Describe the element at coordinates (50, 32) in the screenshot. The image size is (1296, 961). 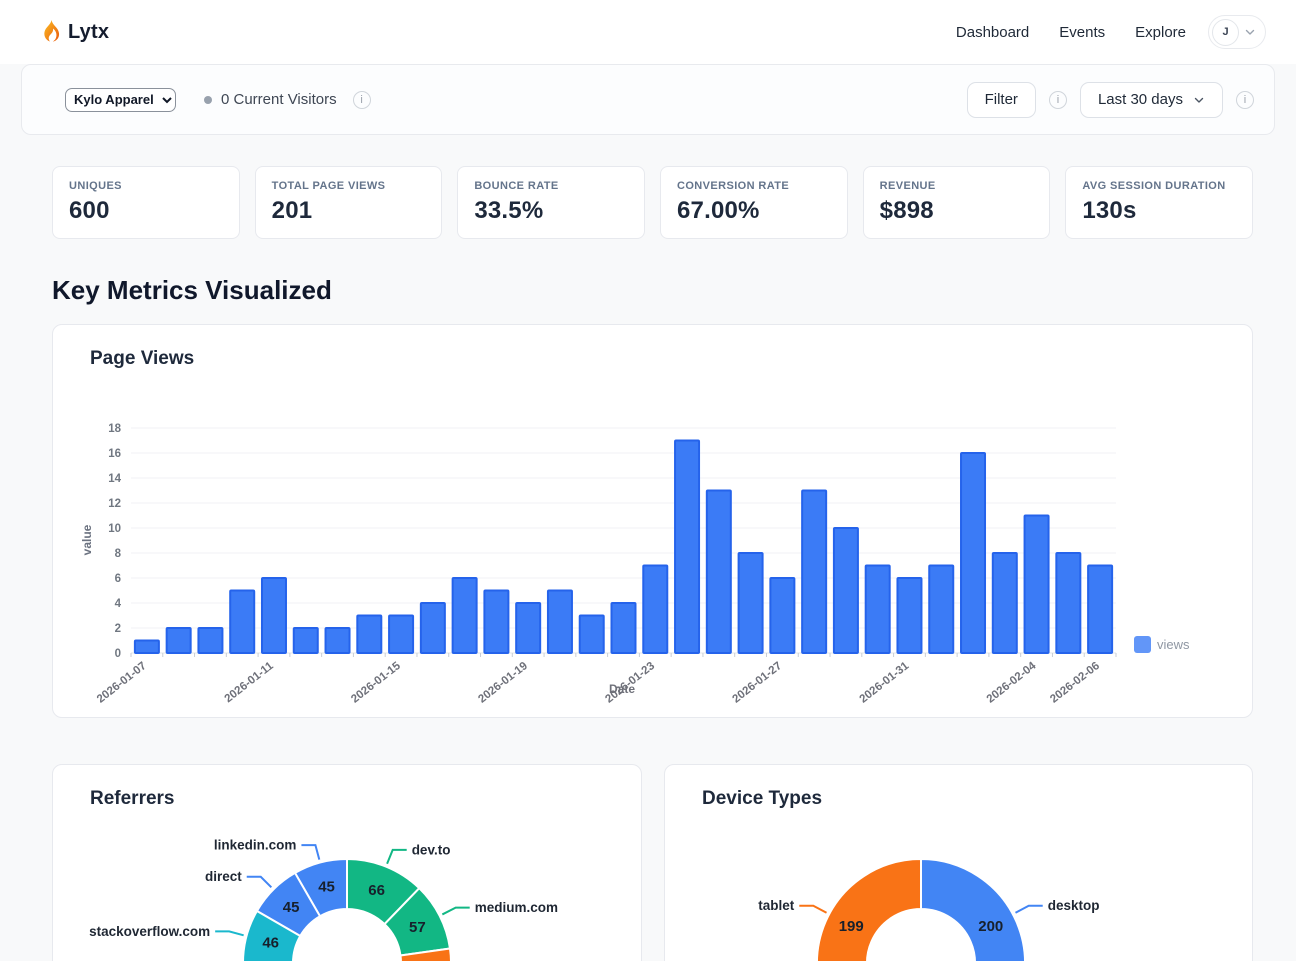
I see `flame-logo-icon` at that location.